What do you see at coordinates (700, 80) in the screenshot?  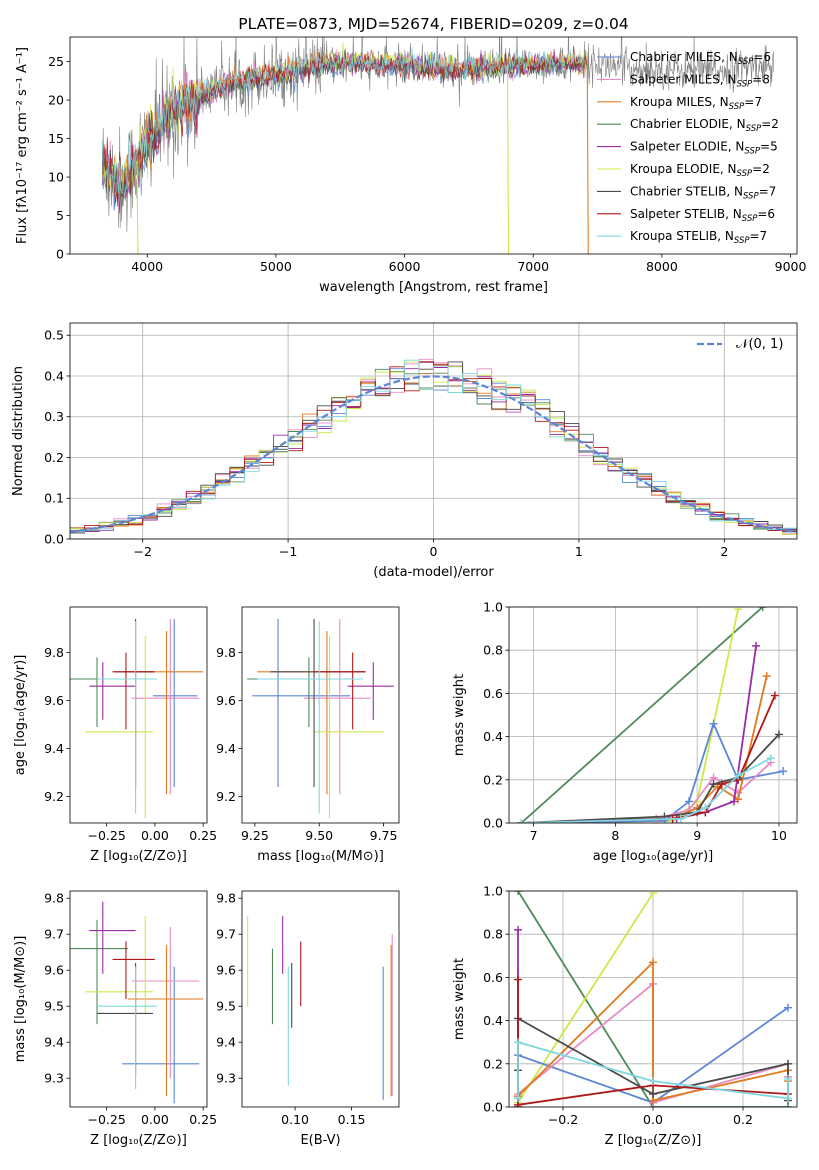 I see `legend-label-salpeter_miles: Salpeter MILES, NSSP=8` at bounding box center [700, 80].